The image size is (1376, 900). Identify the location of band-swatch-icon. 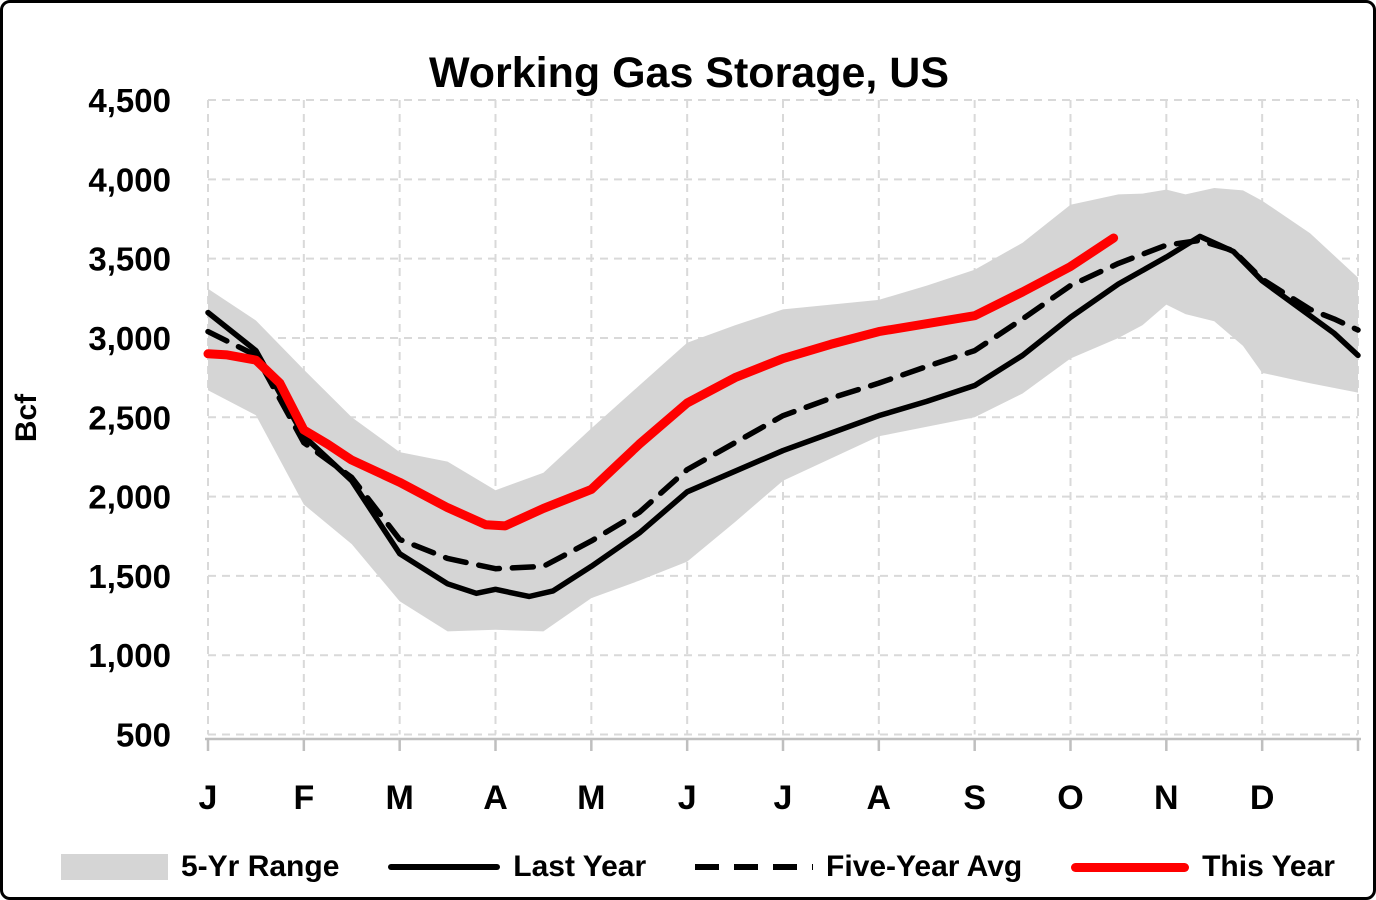
(114, 867).